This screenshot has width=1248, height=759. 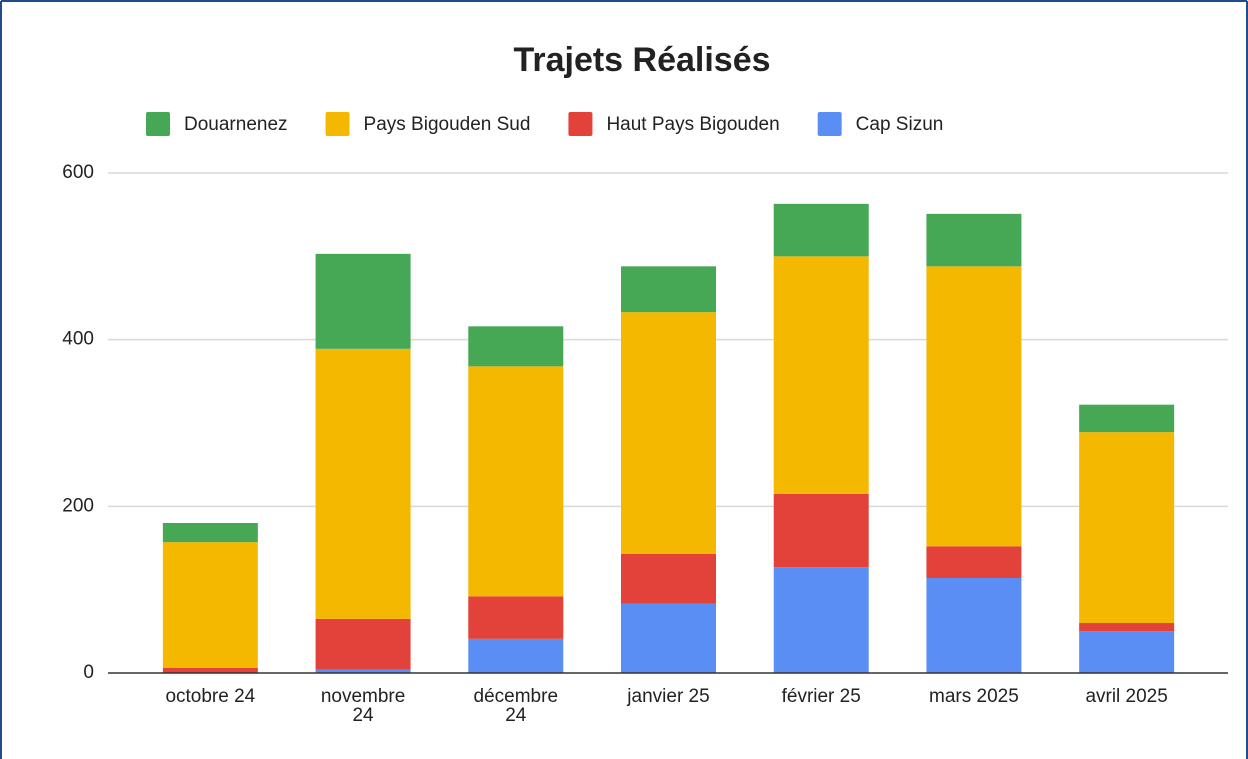 I want to click on y-tick-label: 600, so click(x=78, y=172).